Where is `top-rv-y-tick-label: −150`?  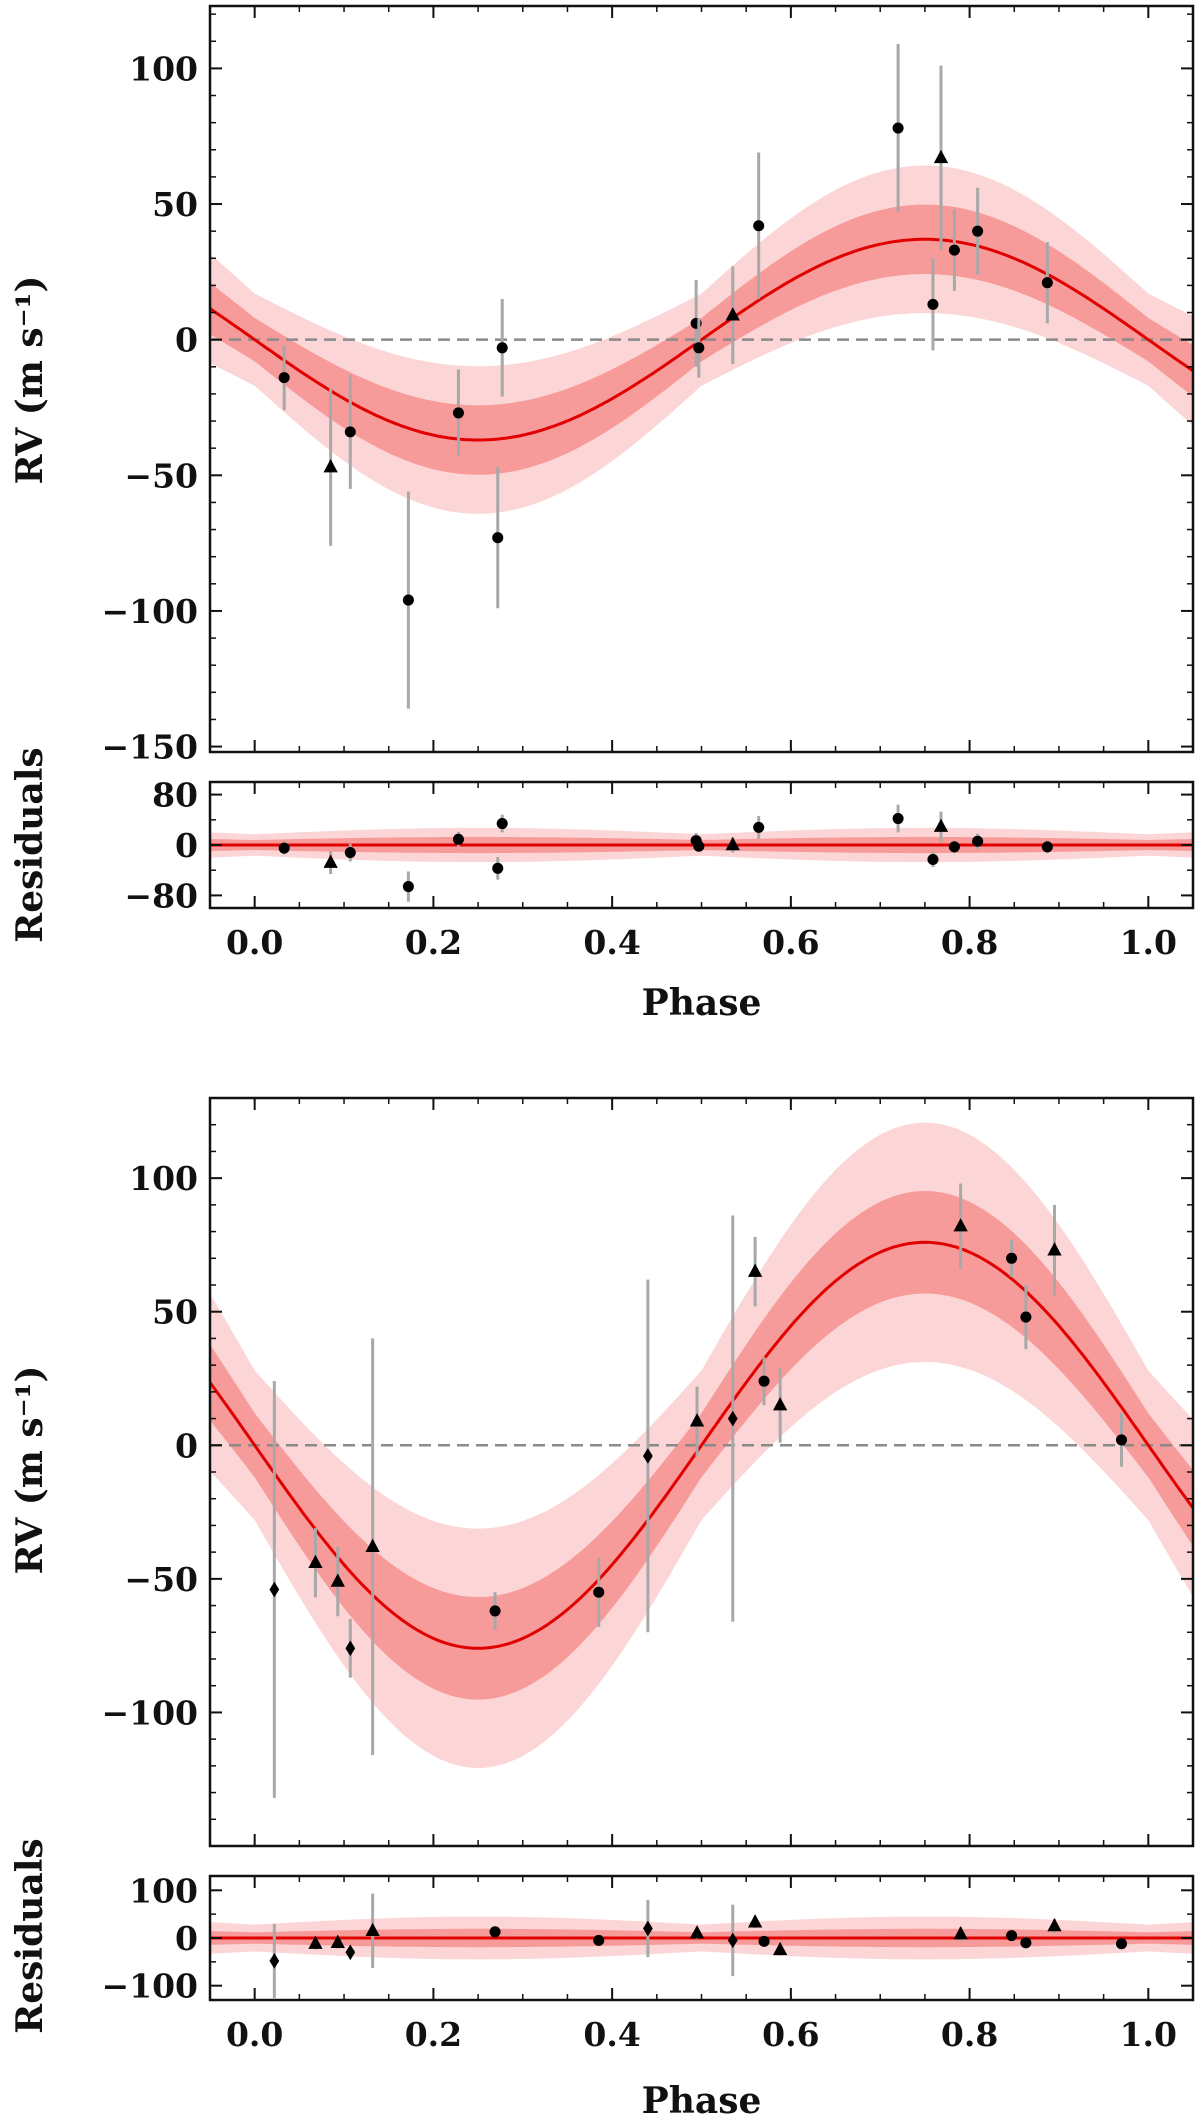
top-rv-y-tick-label: −150 is located at coordinates (149, 747).